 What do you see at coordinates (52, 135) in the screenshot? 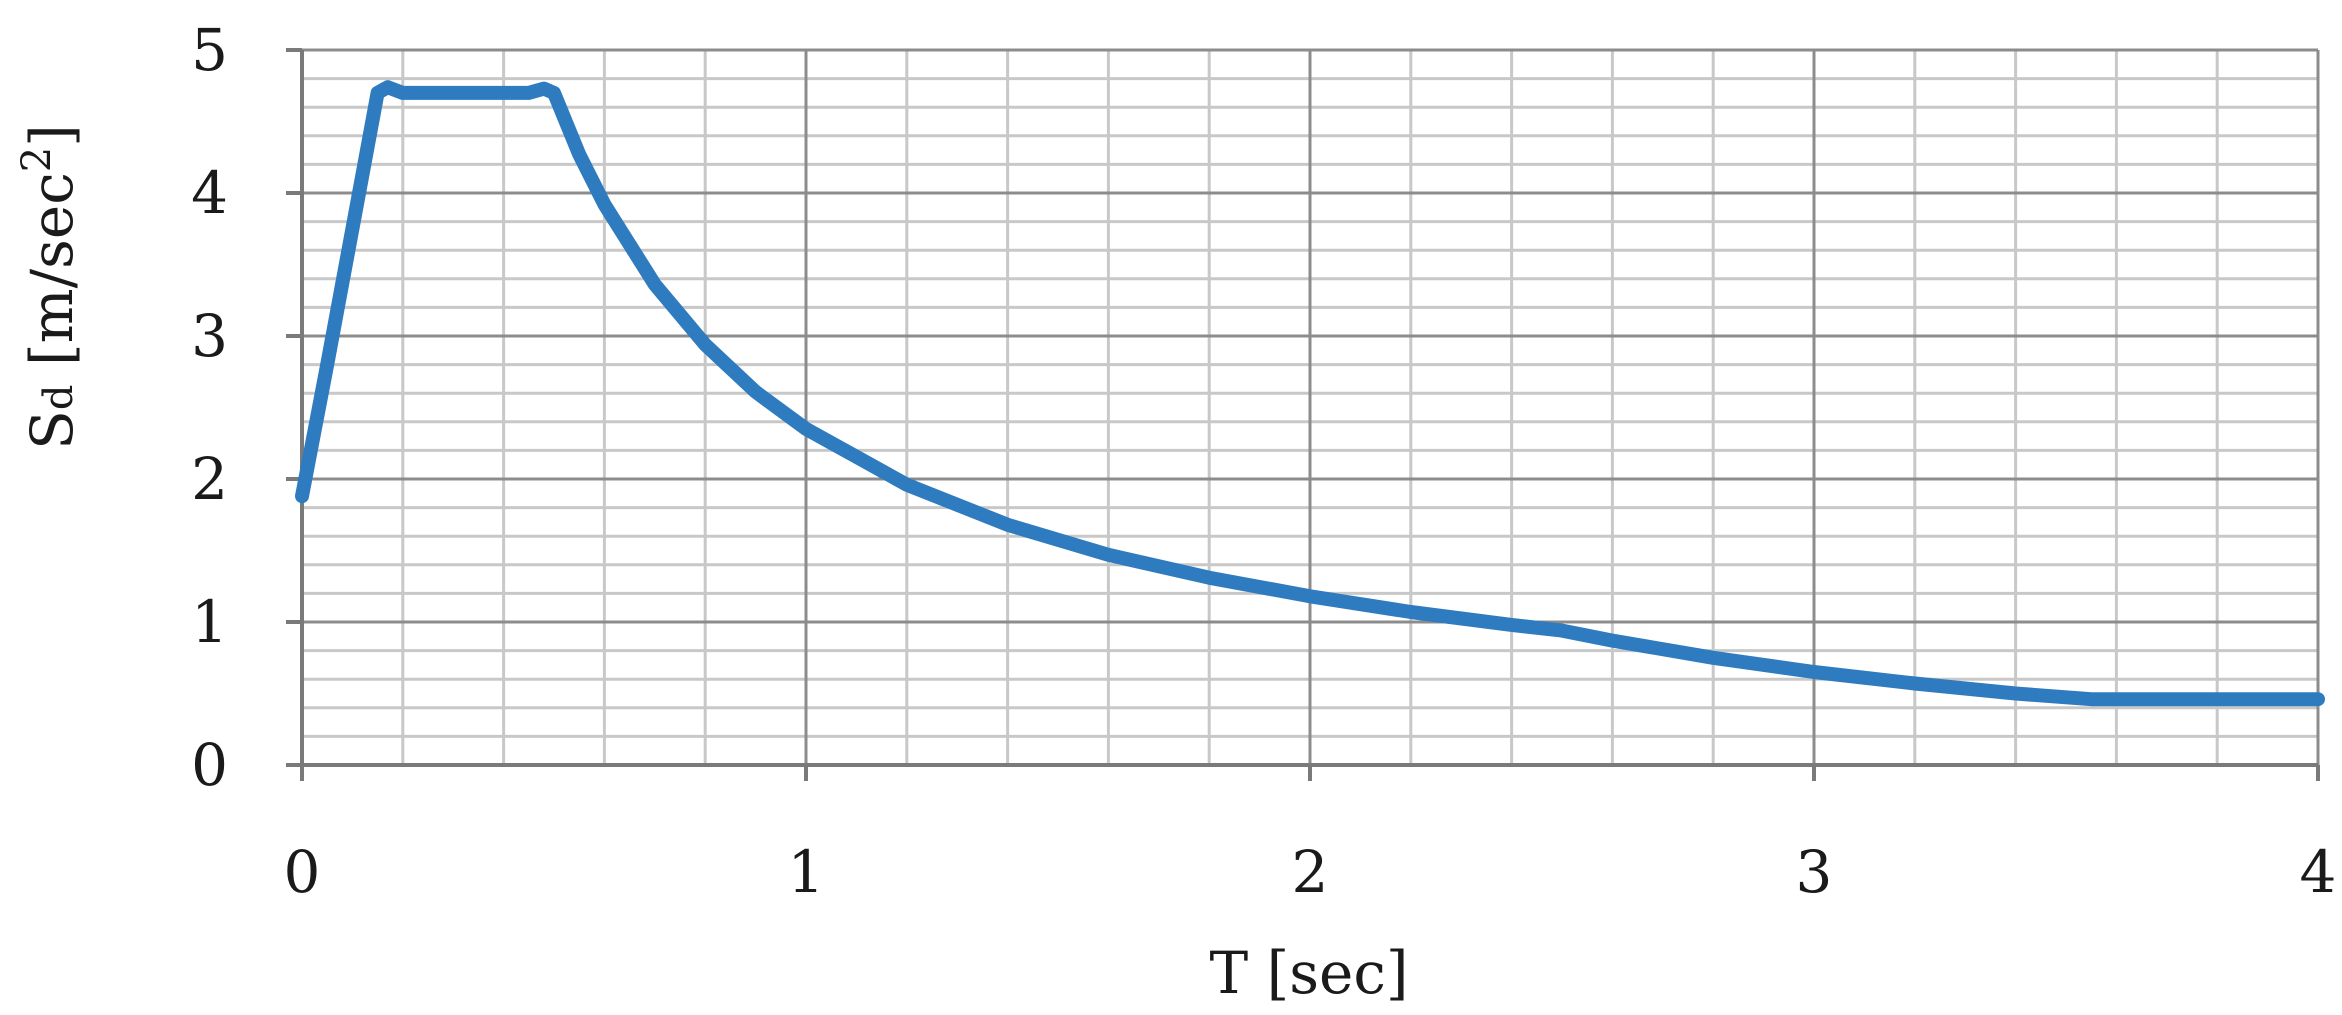
I see `y-axis-title-close: ]` at bounding box center [52, 135].